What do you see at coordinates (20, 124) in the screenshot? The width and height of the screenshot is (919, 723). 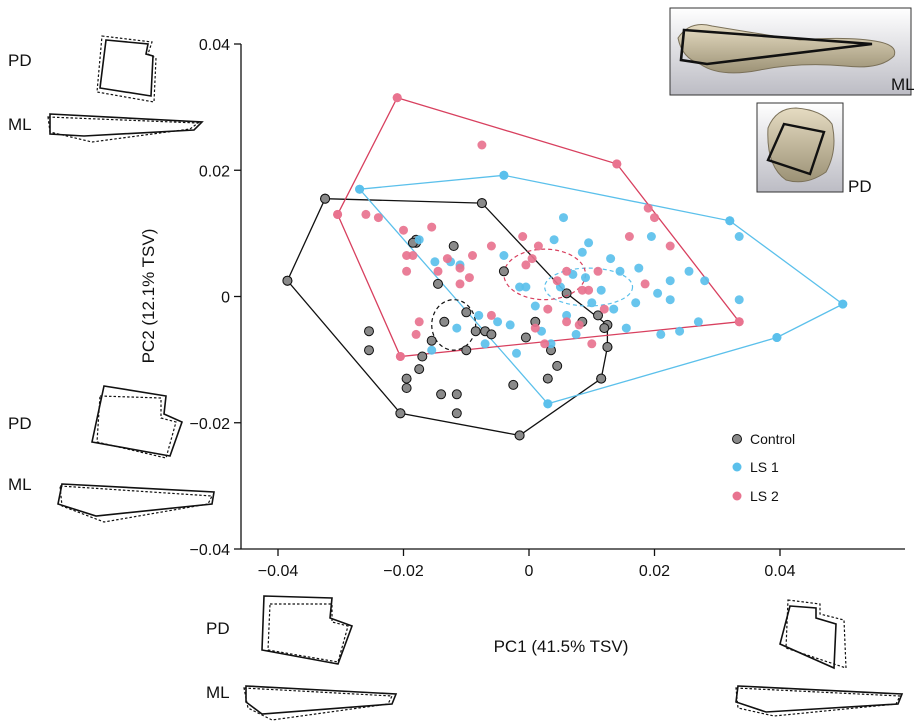 I see `left-top-ml-label: ML` at bounding box center [20, 124].